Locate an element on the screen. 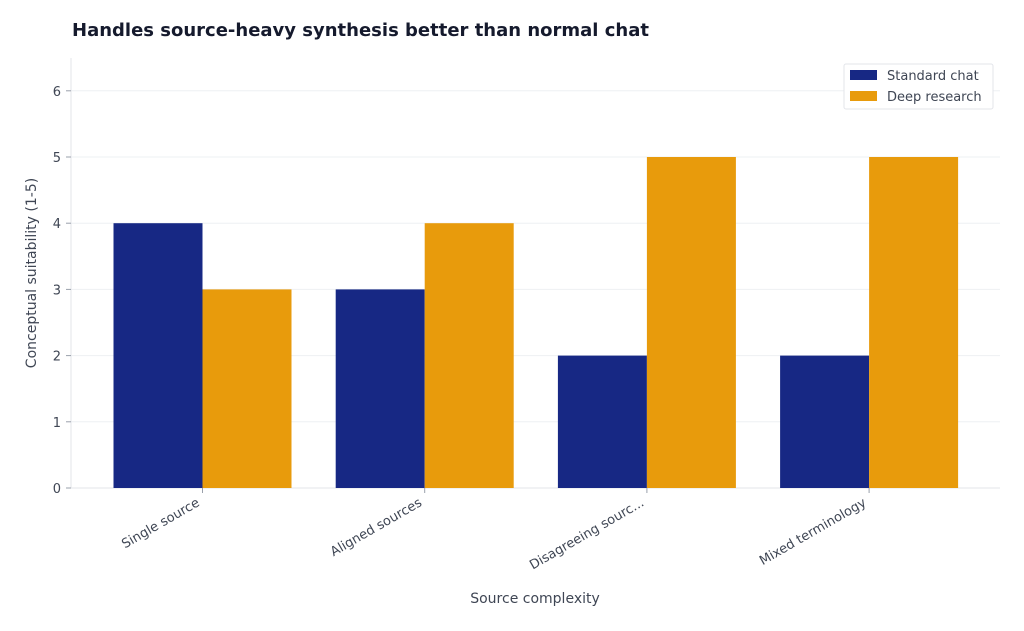 The width and height of the screenshot is (1024, 631). y-tick-label: 4 is located at coordinates (57, 224).